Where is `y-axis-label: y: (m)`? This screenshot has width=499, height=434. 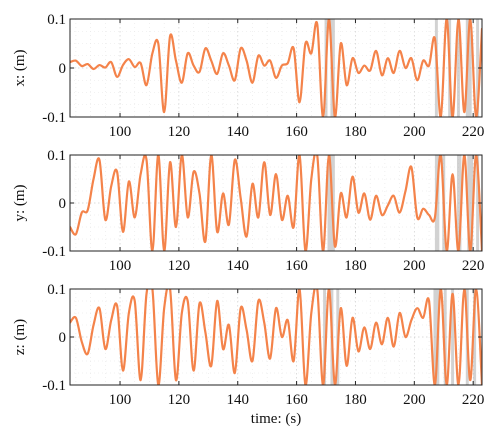 y-axis-label: y: (m) is located at coordinates (20, 202).